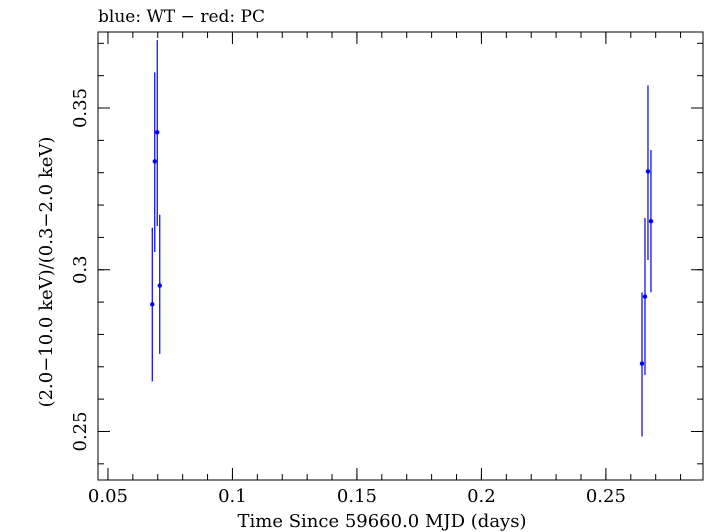 This screenshot has height=532, width=705. What do you see at coordinates (46, 272) in the screenshot?
I see `y-axis-title: (2.0−10.0 keV)/(0.3−2.0 keV)` at bounding box center [46, 272].